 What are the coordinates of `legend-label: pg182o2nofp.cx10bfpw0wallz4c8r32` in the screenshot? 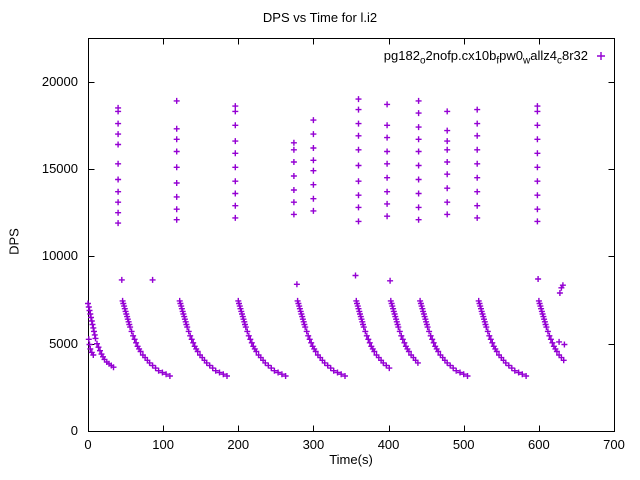 It's located at (485, 57).